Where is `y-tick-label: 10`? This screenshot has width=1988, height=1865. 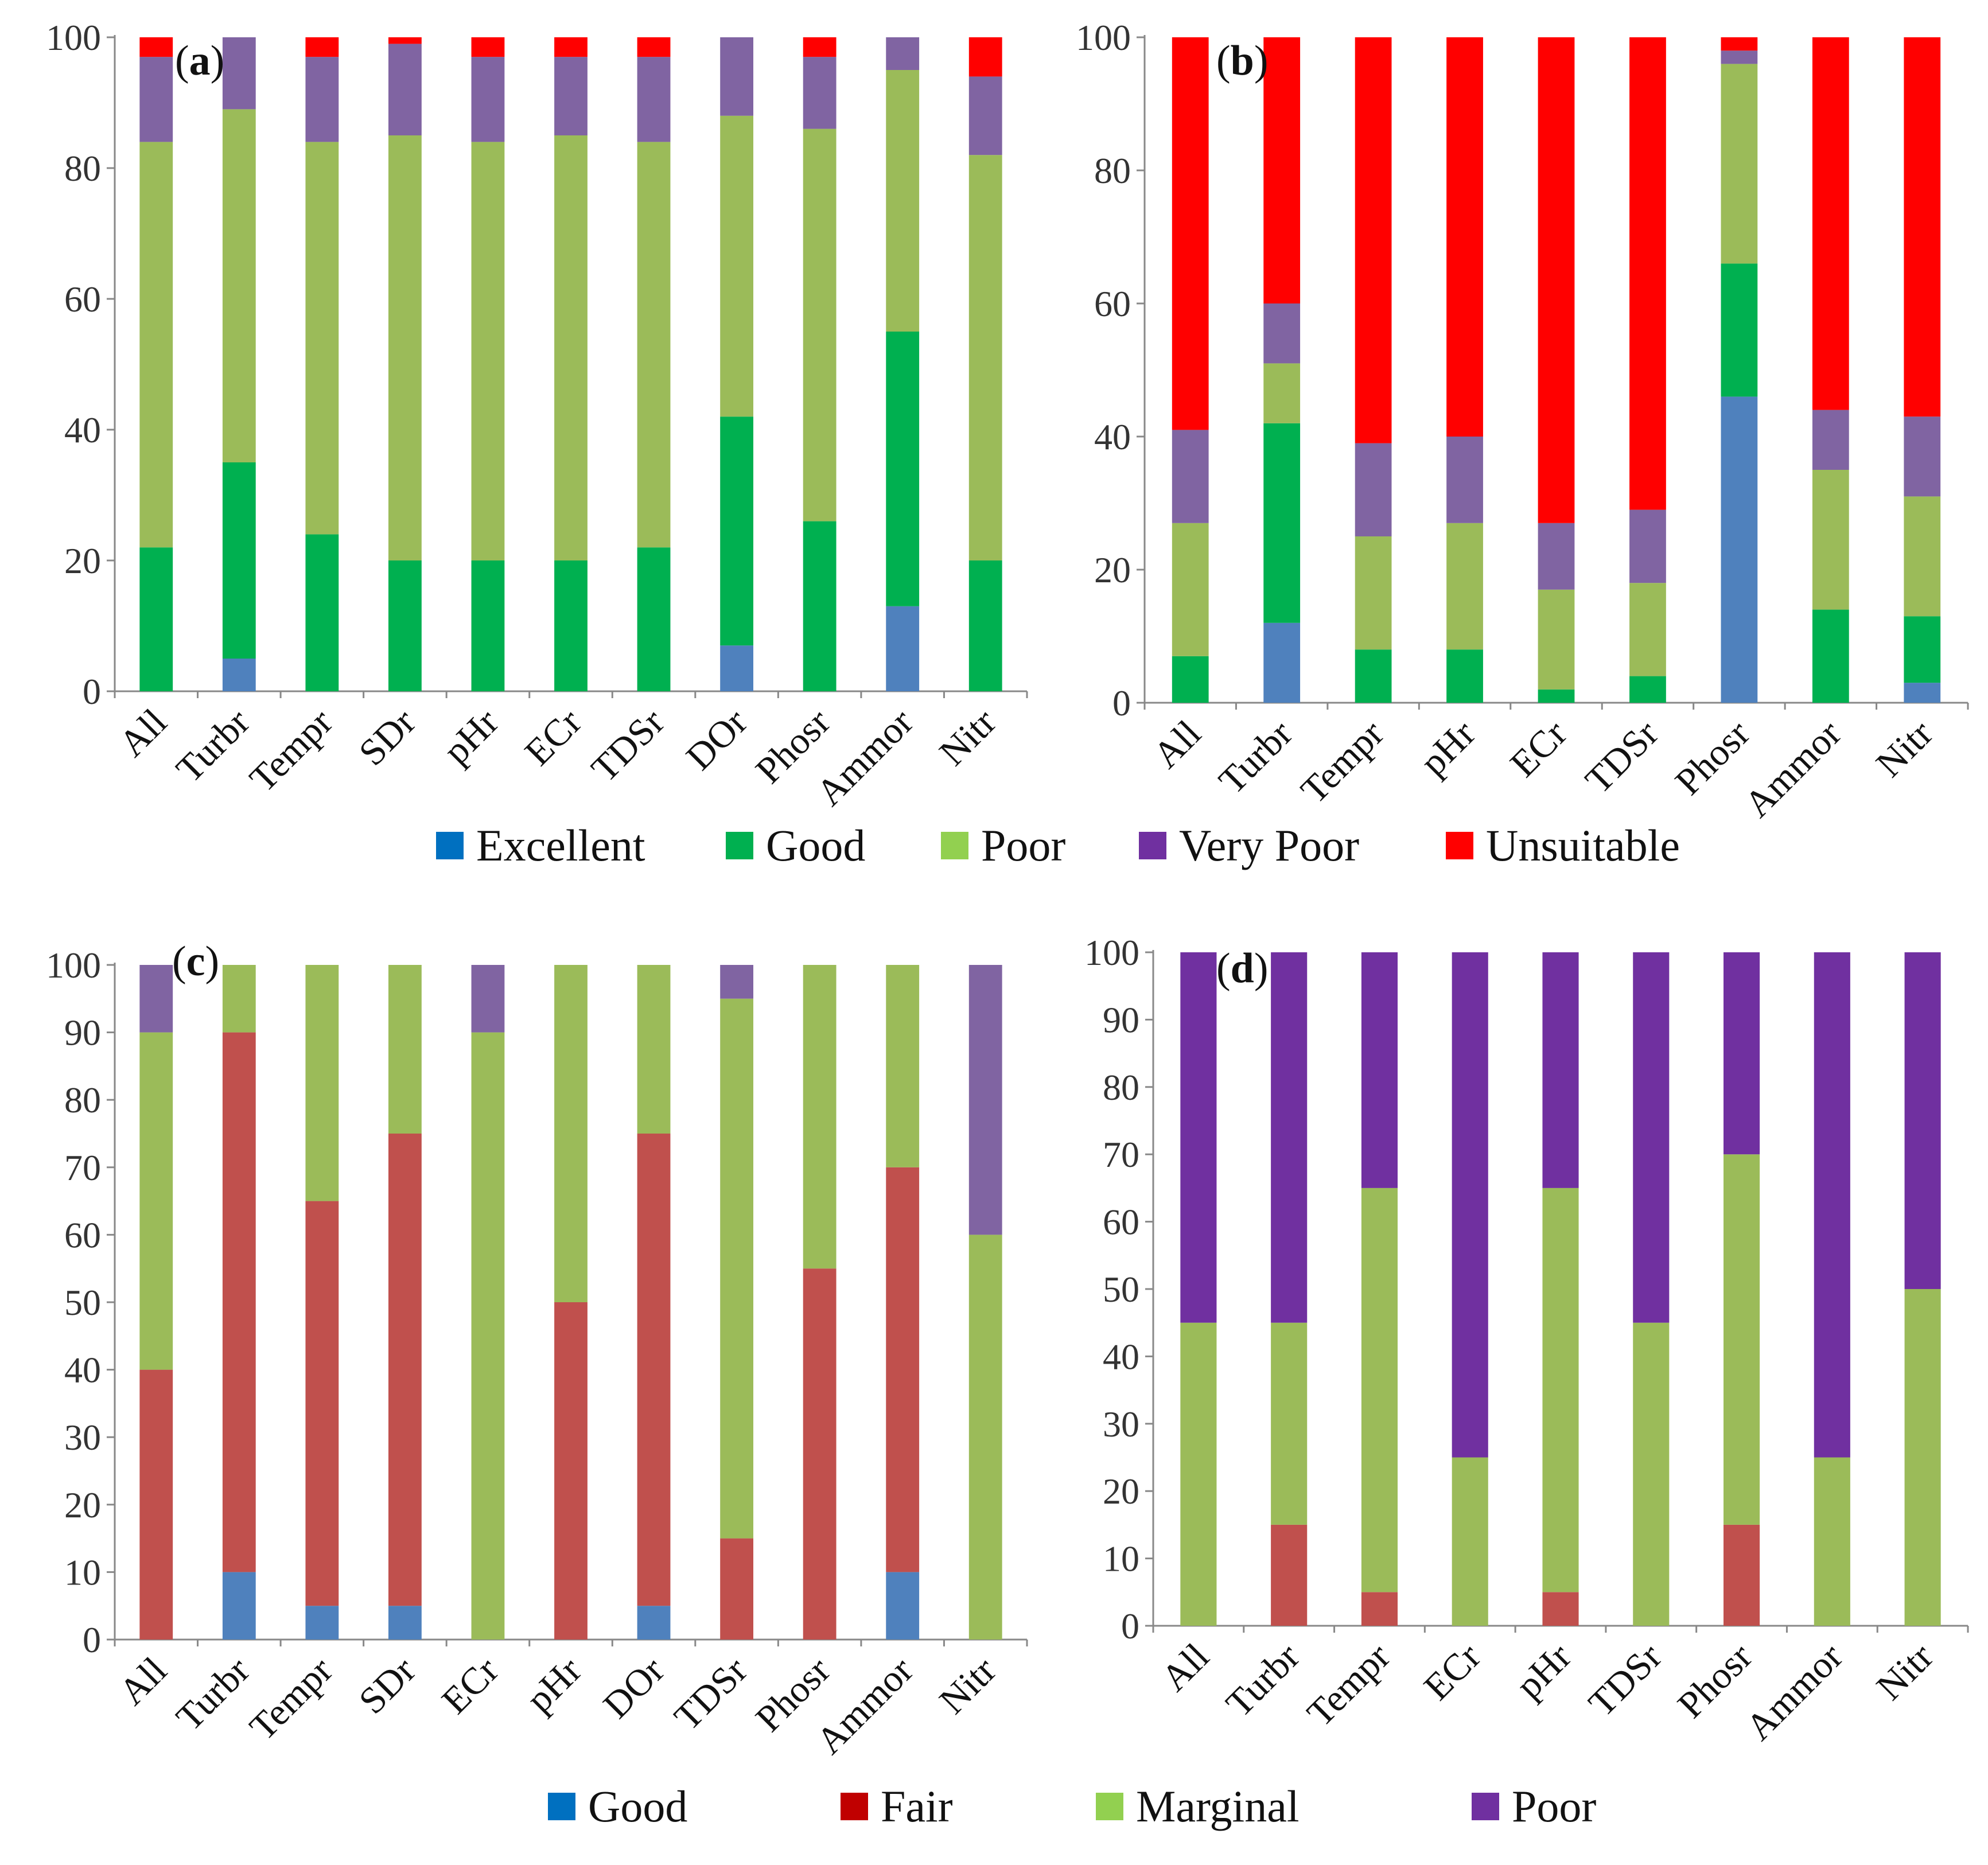 y-tick-label: 10 is located at coordinates (82, 1572).